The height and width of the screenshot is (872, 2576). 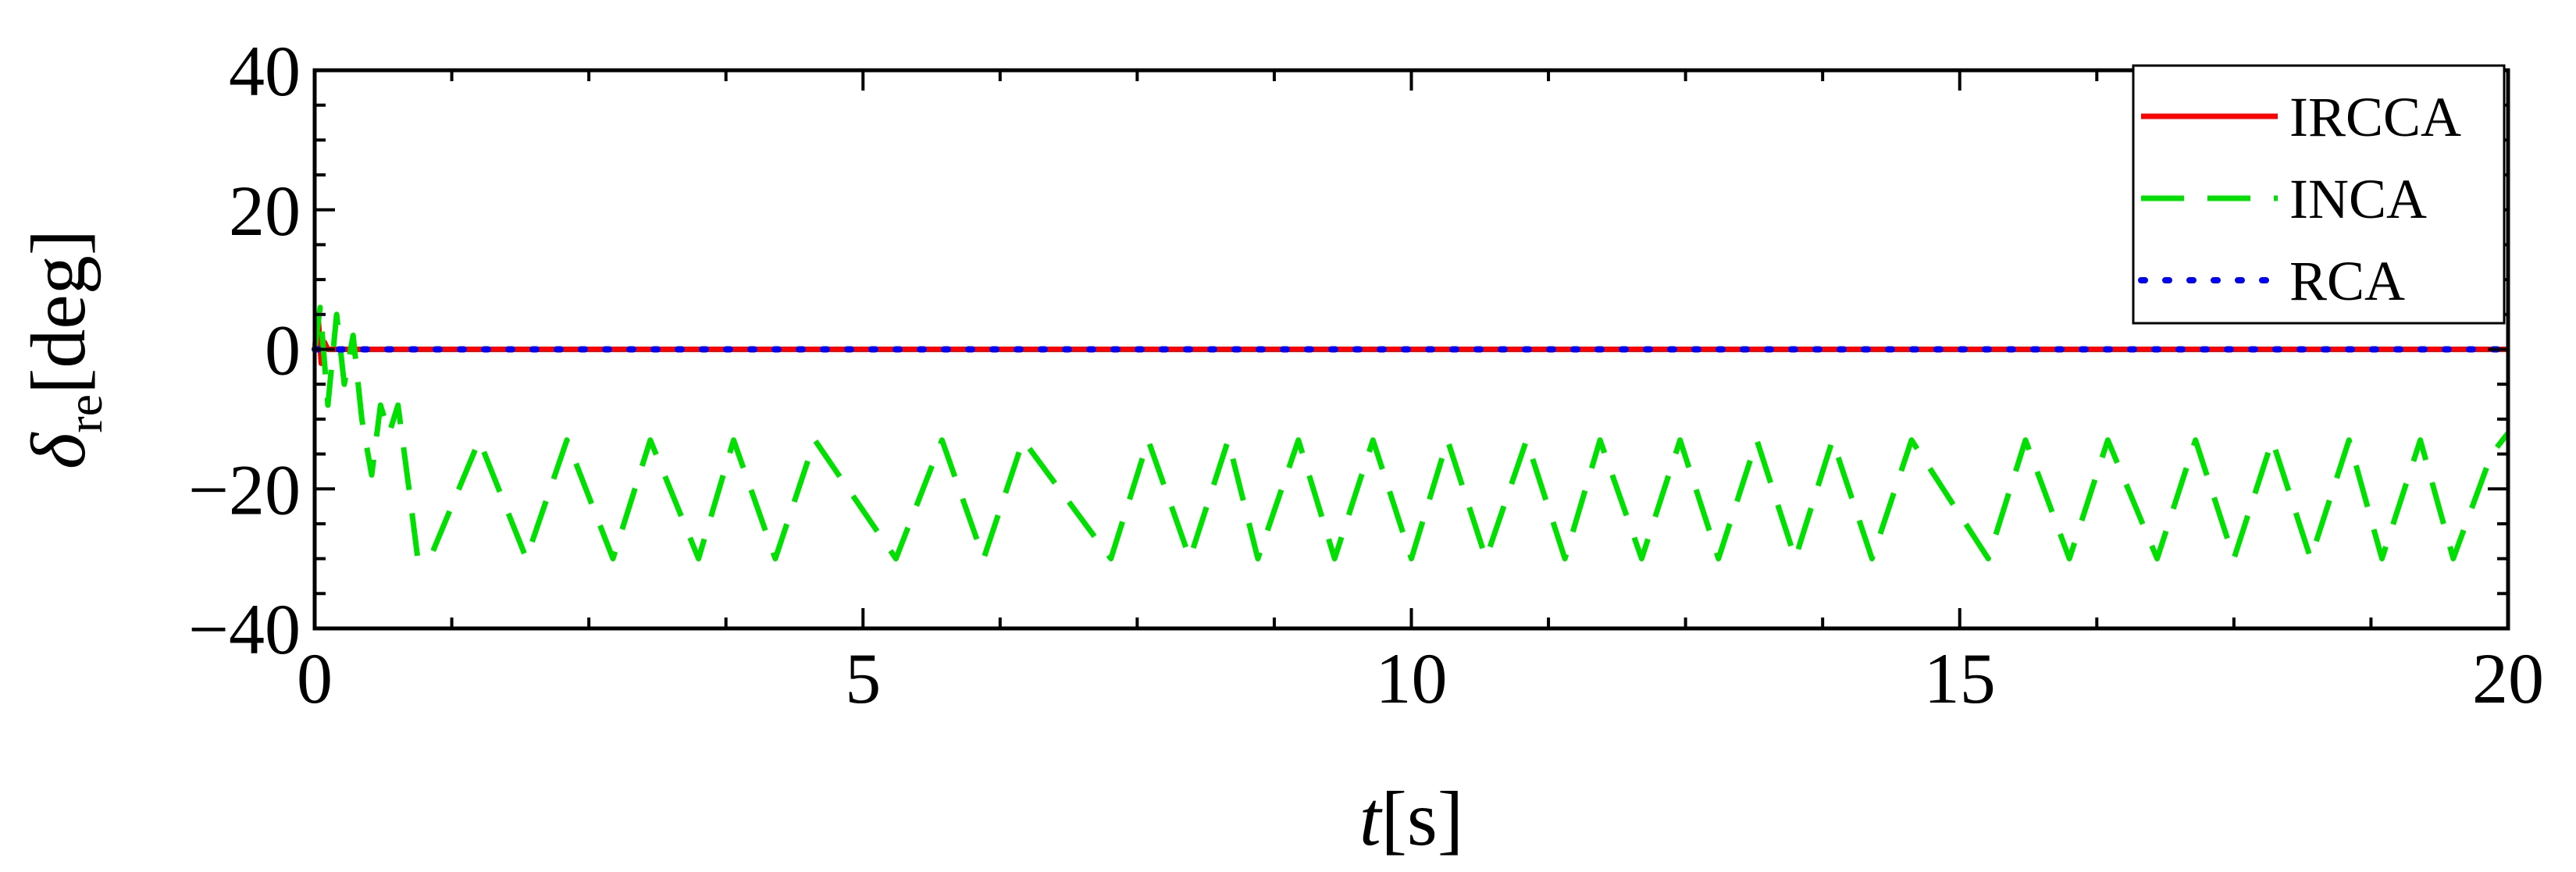 What do you see at coordinates (1422, 818) in the screenshot?
I see `x-axis-title-unit: [s]` at bounding box center [1422, 818].